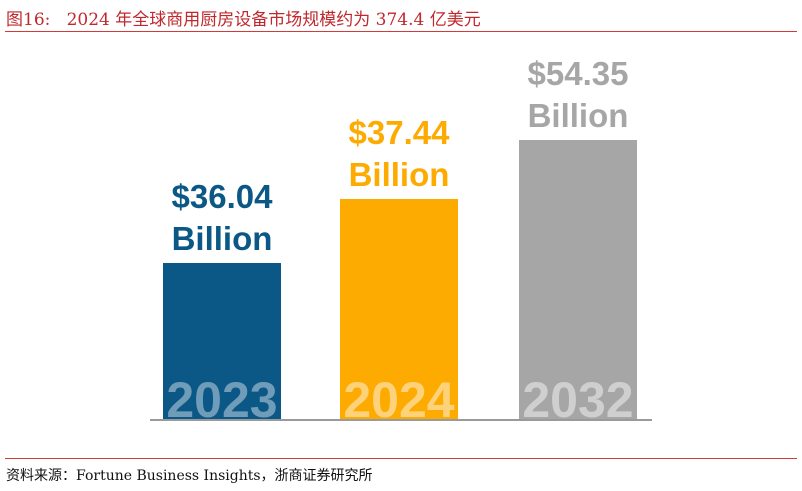 The height and width of the screenshot is (491, 802). What do you see at coordinates (399, 309) in the screenshot?
I see `bar-2024` at bounding box center [399, 309].